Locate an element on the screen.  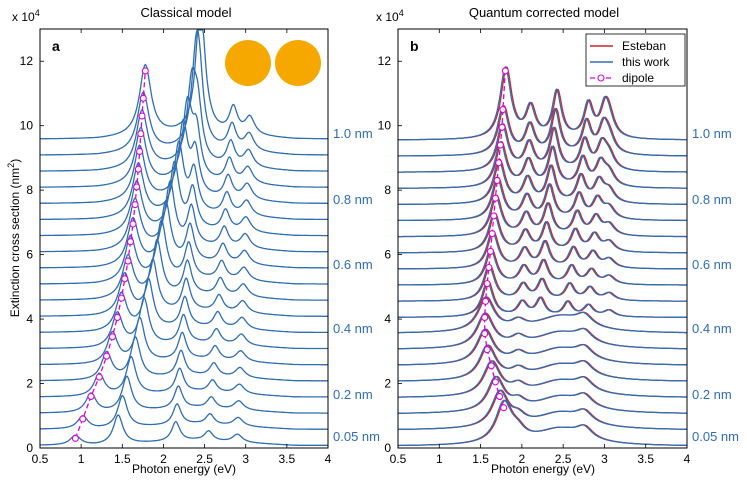
panel-a-y-tick-label: 8 is located at coordinates (29, 190).